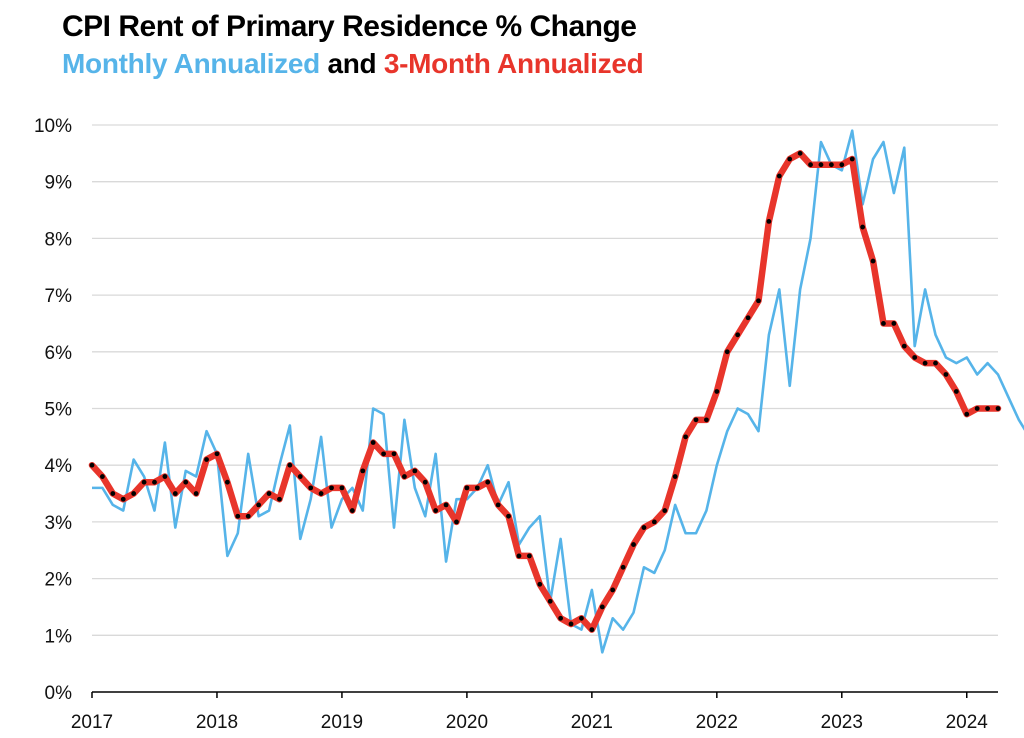  I want to click on x-tick-label: 2021, so click(592, 722).